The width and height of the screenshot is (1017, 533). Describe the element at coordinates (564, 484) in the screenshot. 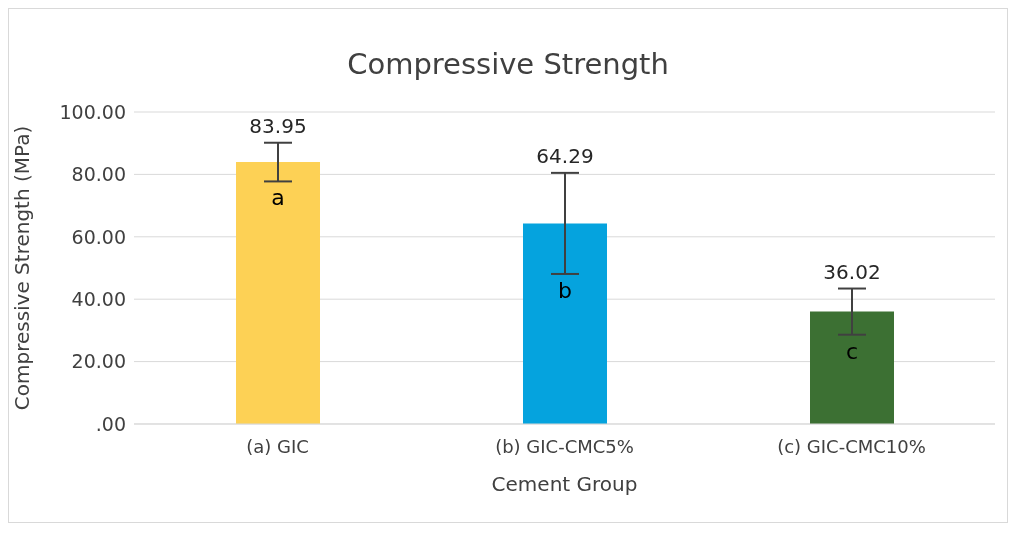

I see `x-axis-title: Cement Group` at that location.